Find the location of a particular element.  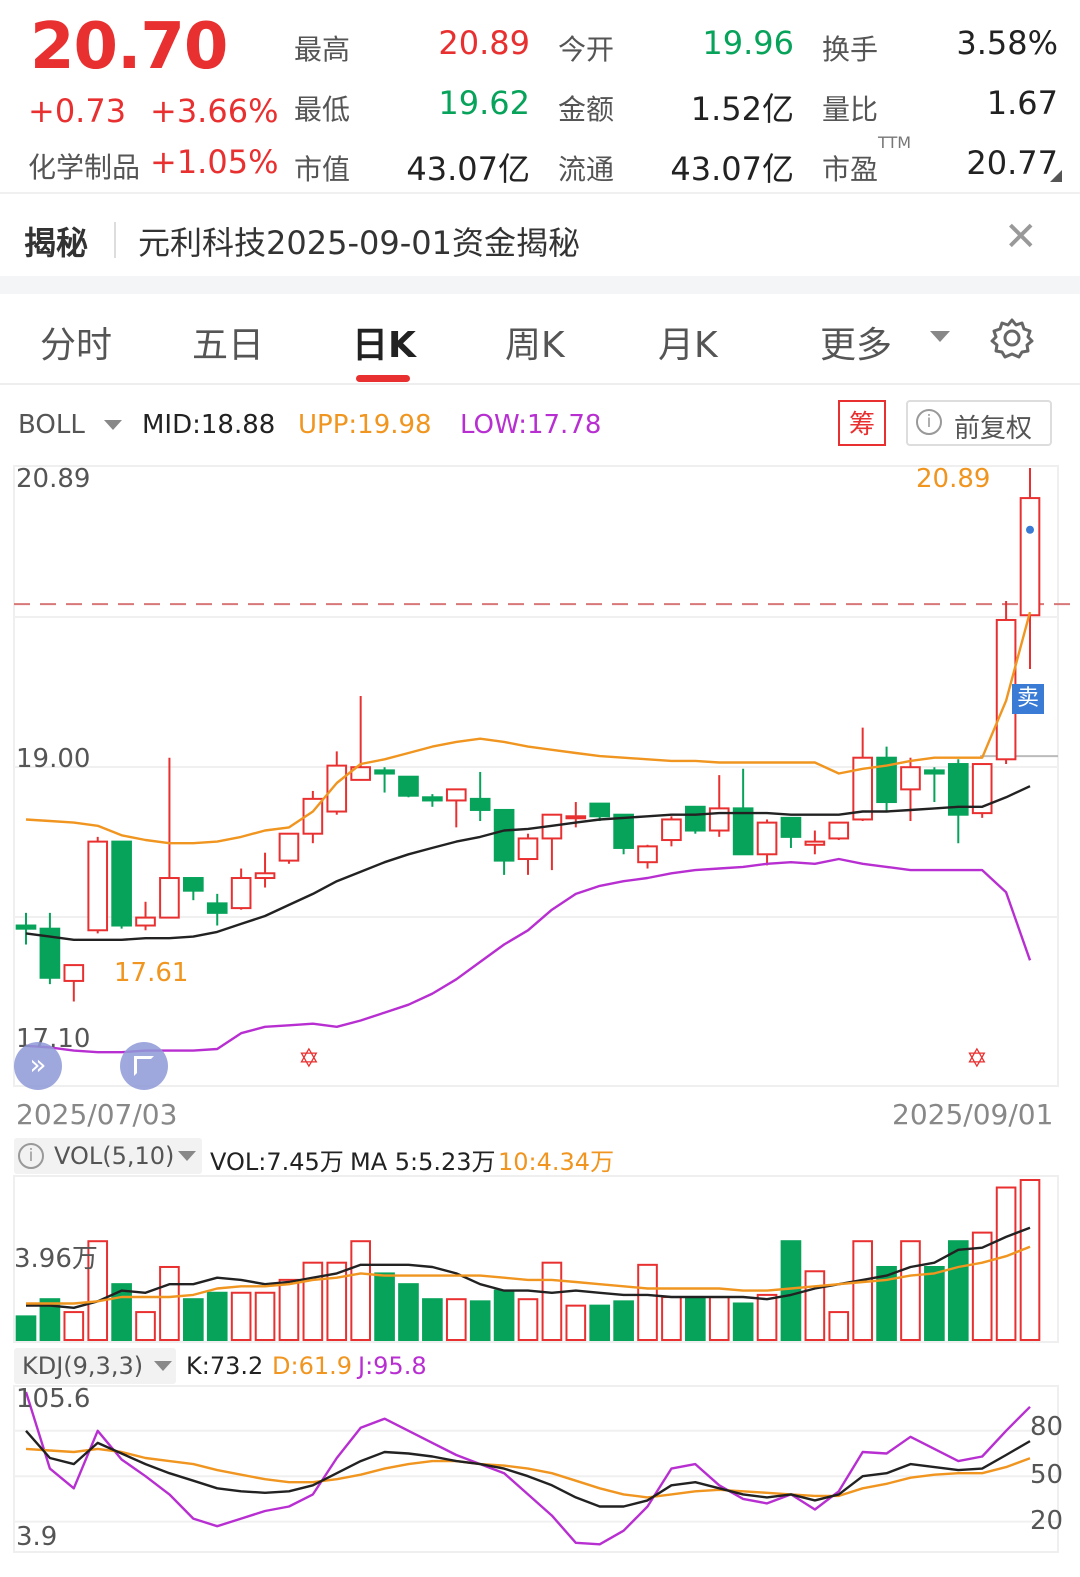

settings-gear-icon is located at coordinates (1012, 338).